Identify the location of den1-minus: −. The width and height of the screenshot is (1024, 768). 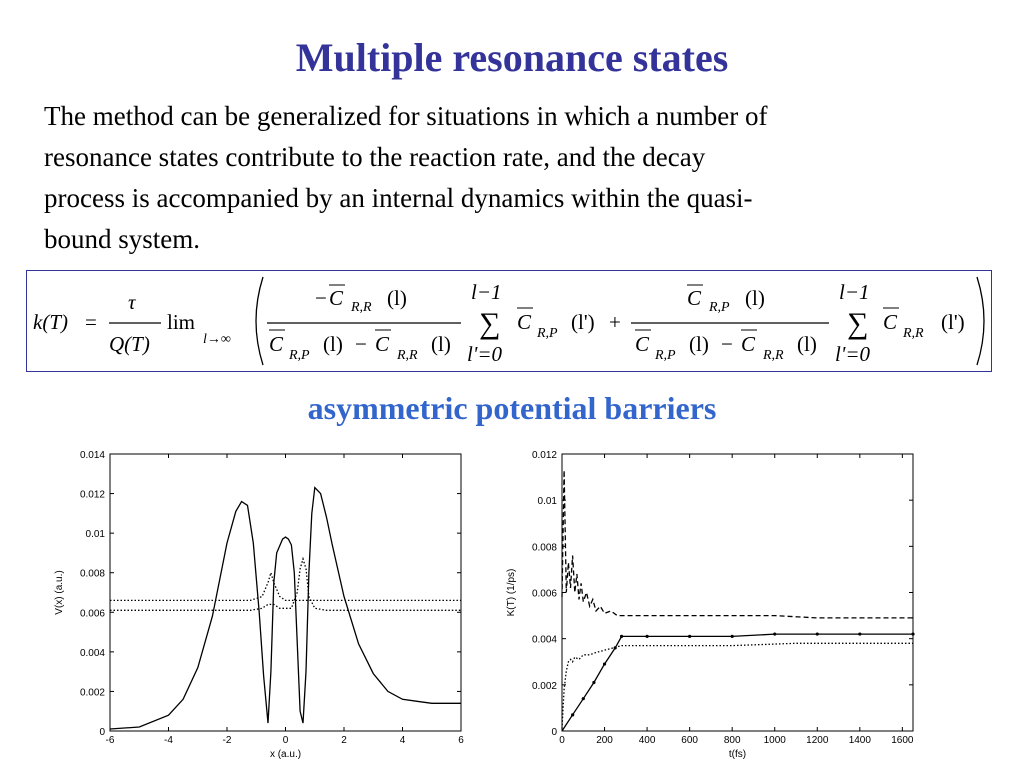
(361, 344).